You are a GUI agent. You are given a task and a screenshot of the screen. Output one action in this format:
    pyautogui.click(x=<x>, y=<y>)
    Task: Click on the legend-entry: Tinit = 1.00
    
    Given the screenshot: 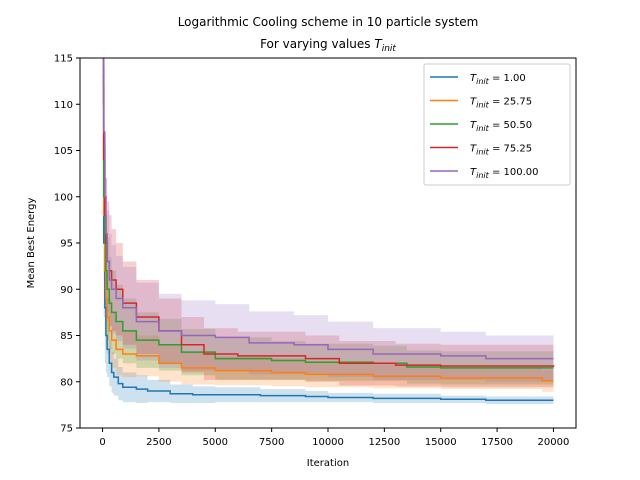 What is the action you would take?
    pyautogui.click(x=498, y=79)
    